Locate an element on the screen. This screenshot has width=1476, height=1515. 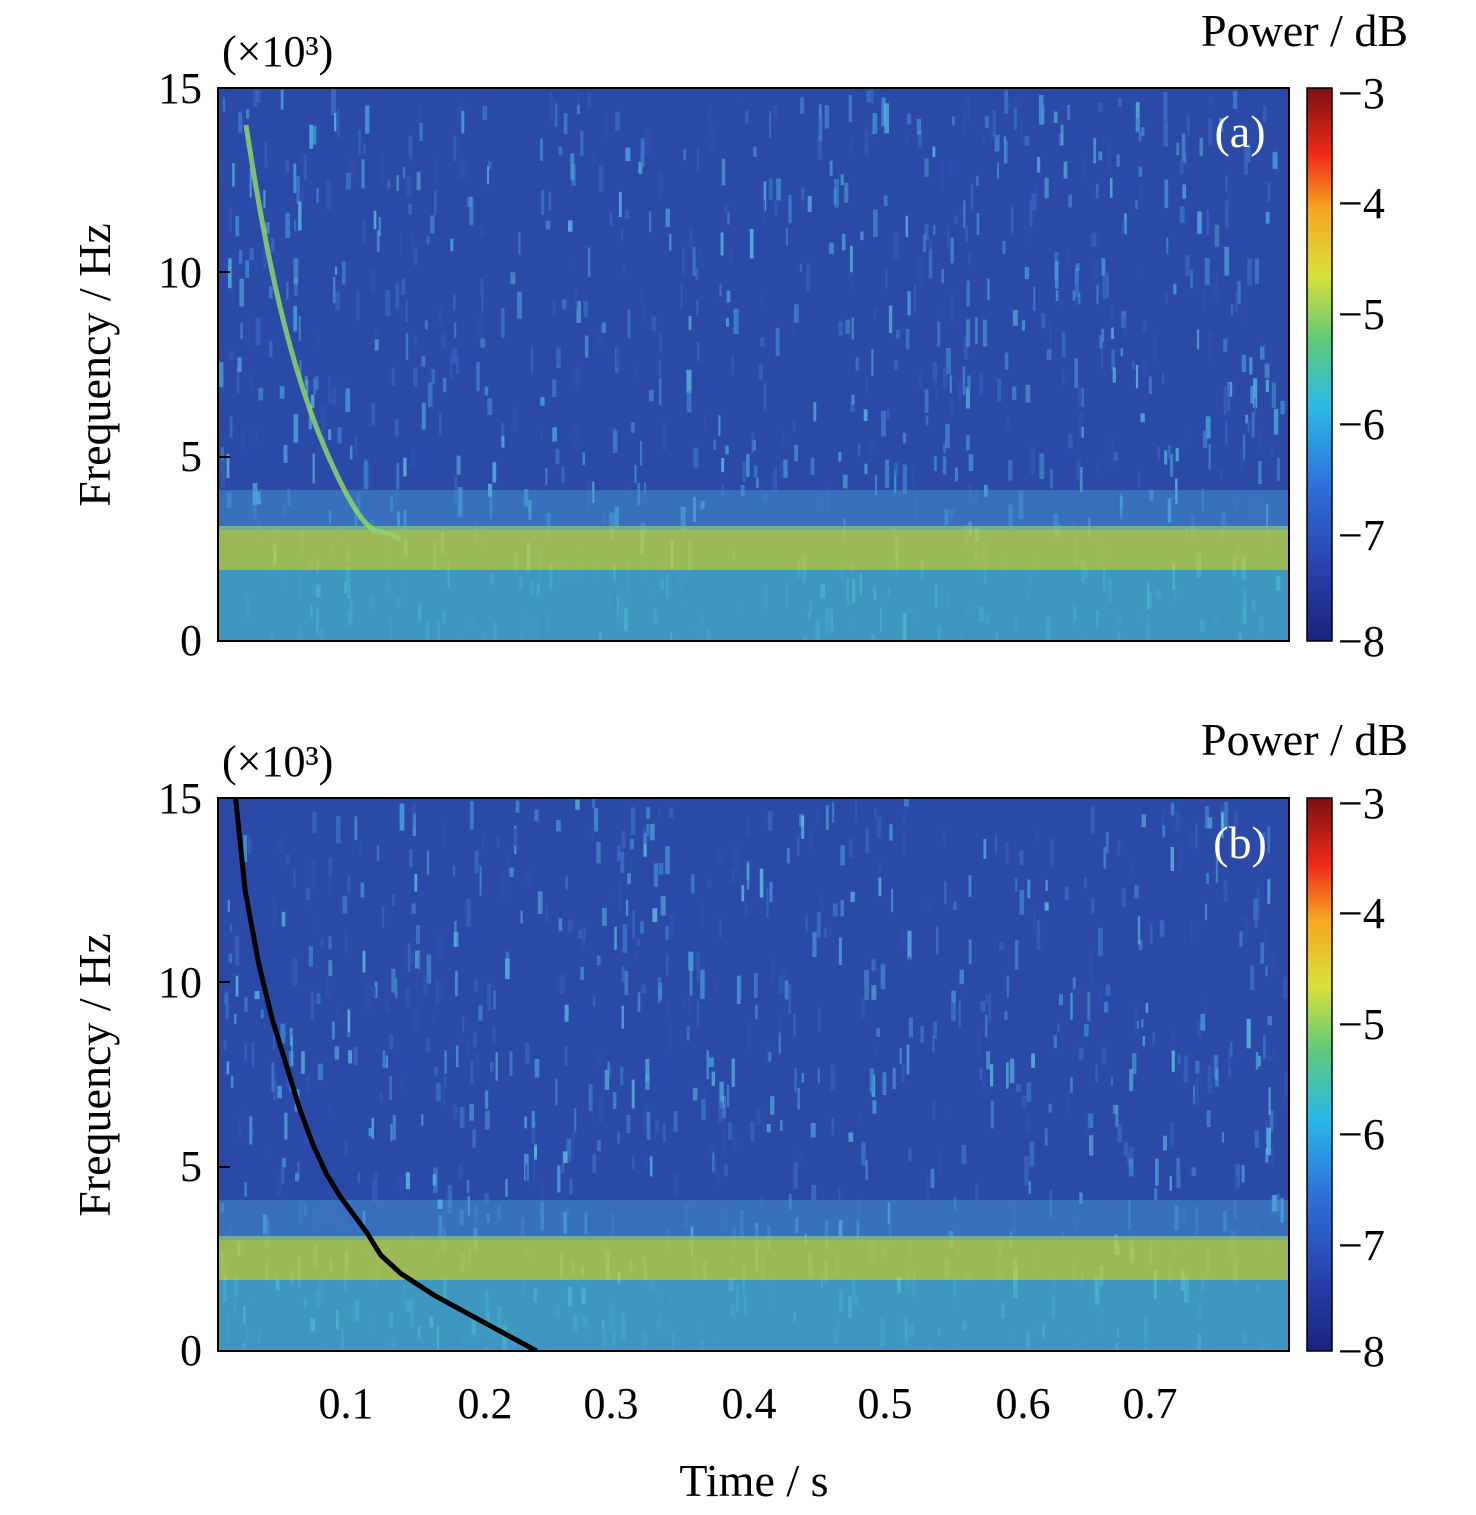
colorbar-a-title: Power / dB is located at coordinates (1304, 30).